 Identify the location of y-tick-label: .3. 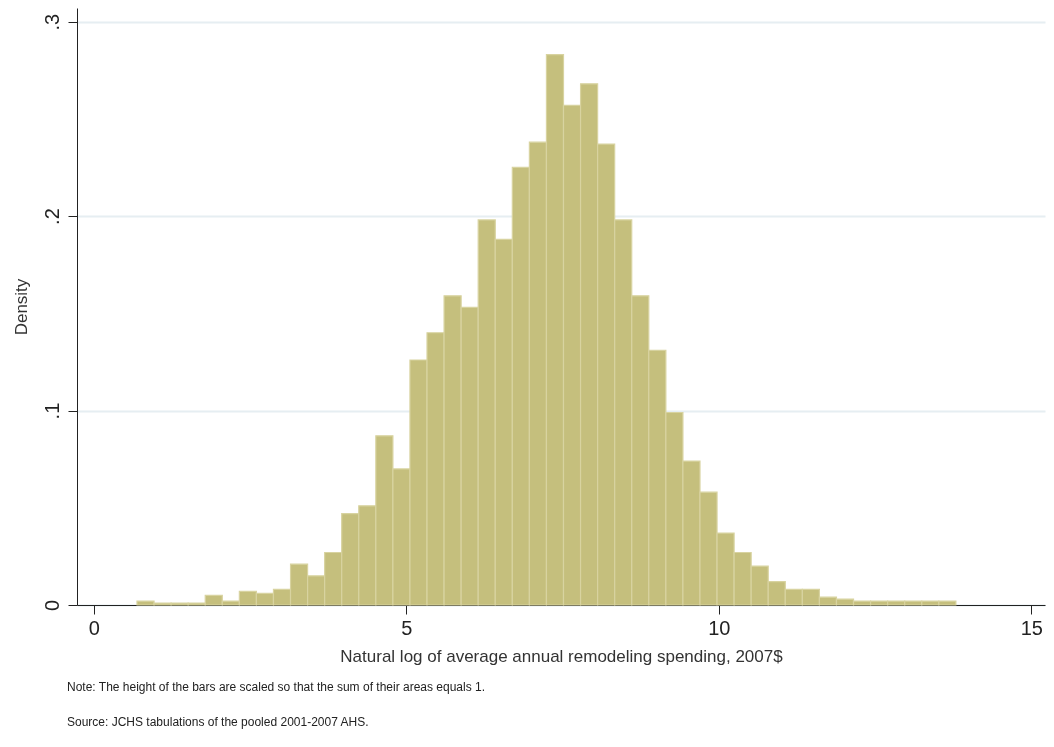
(51, 22).